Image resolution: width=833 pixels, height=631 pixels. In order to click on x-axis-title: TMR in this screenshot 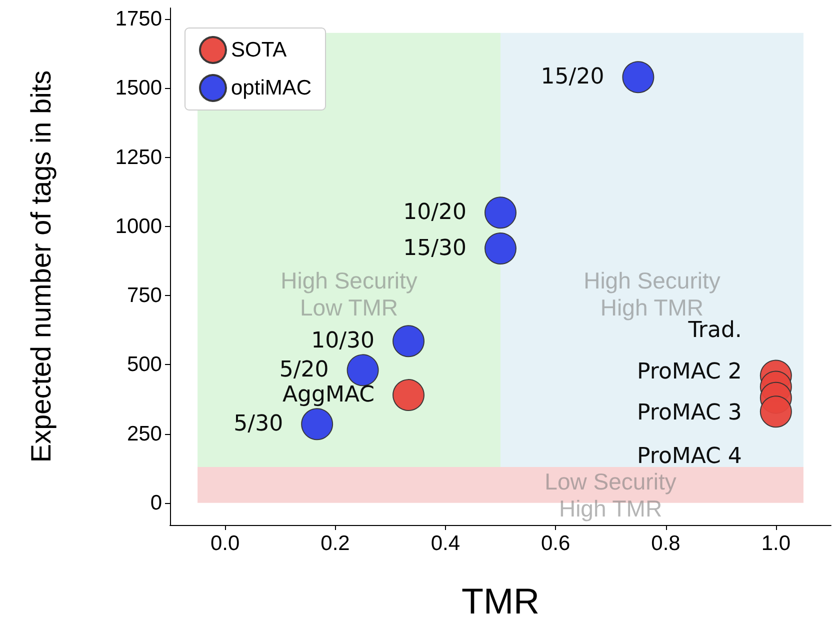, I will do `click(501, 601)`.